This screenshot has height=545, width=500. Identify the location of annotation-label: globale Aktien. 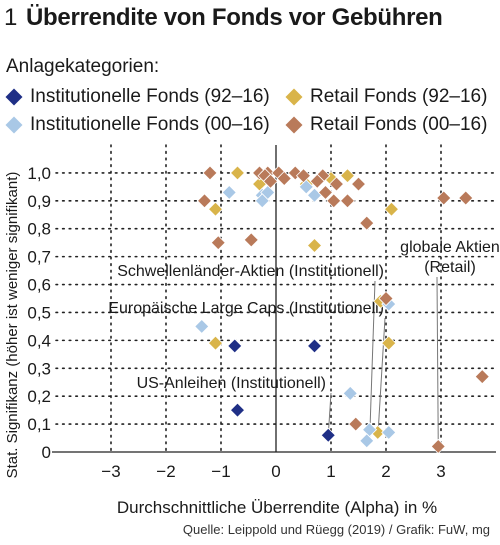
(450, 247).